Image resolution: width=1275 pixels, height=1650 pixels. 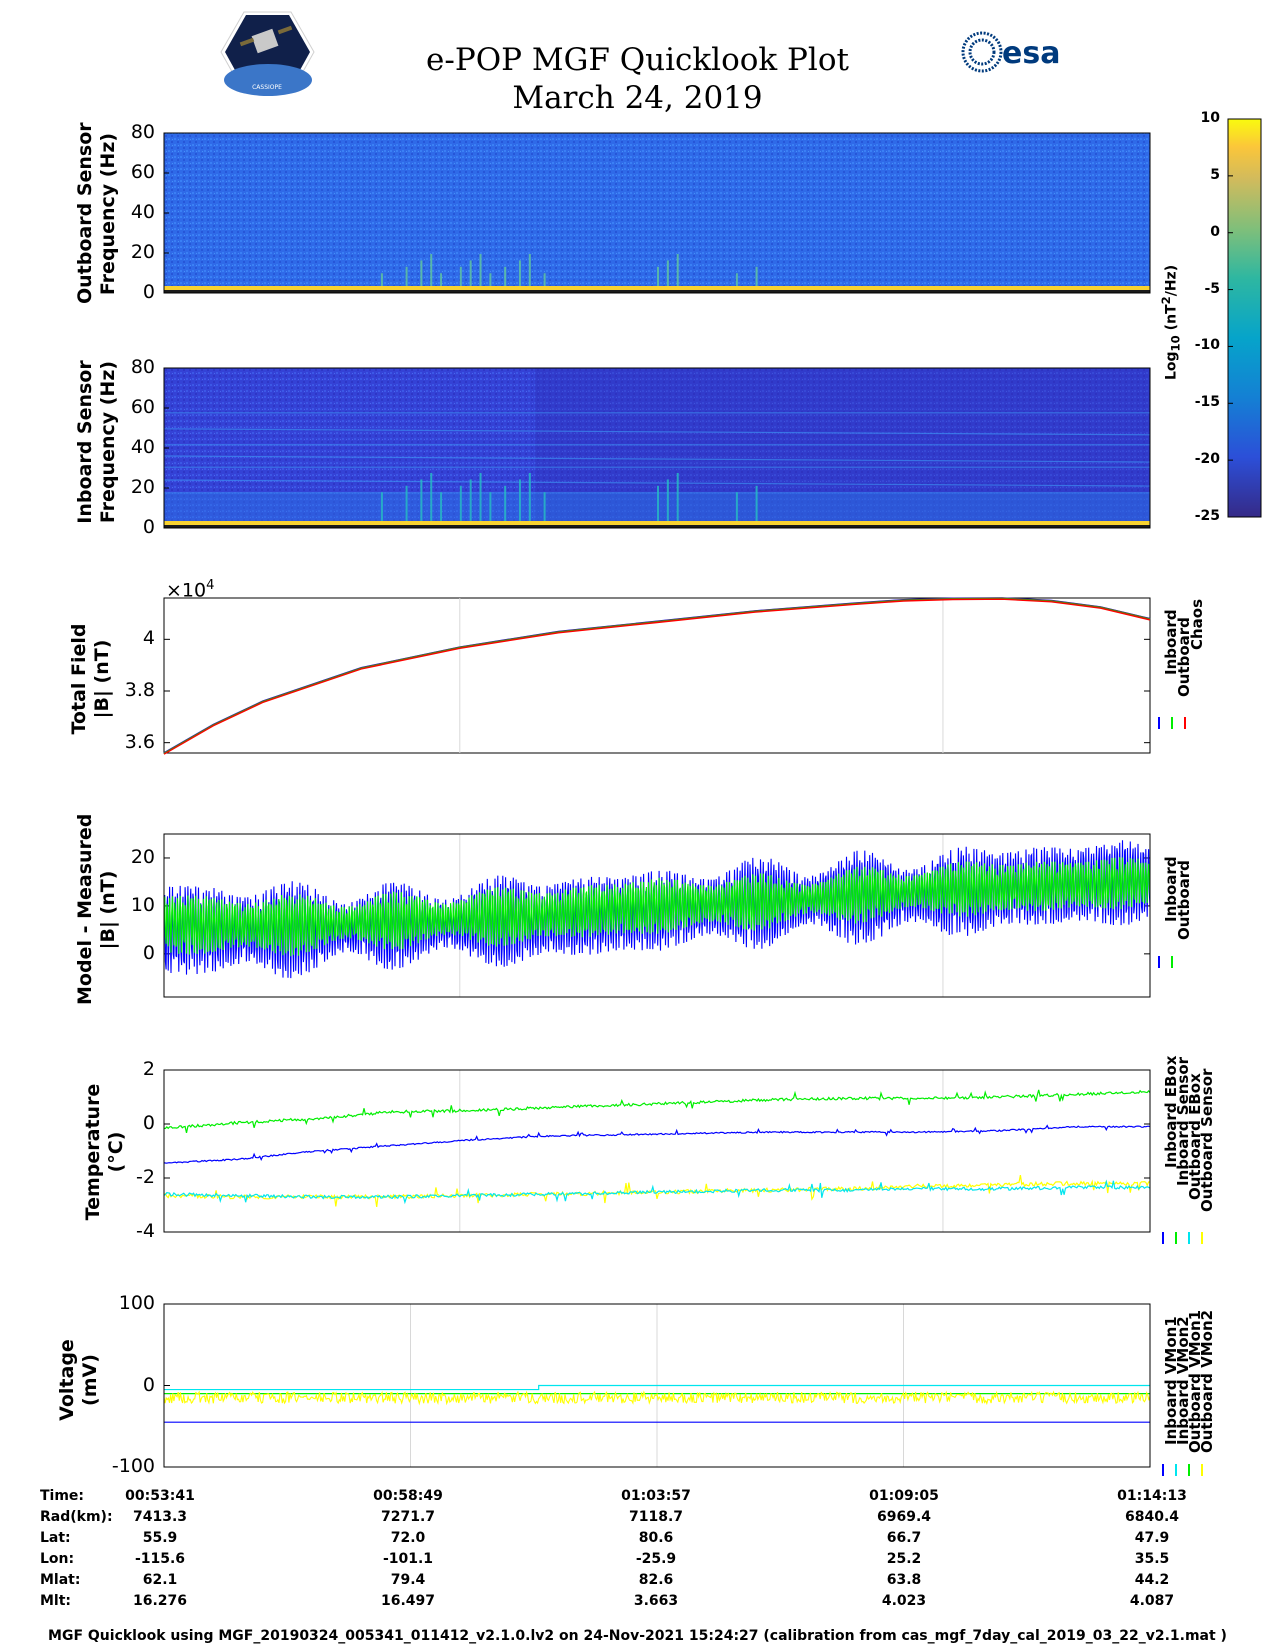 I want to click on temperature-inboard-ebox-line, so click(x=657, y=1144).